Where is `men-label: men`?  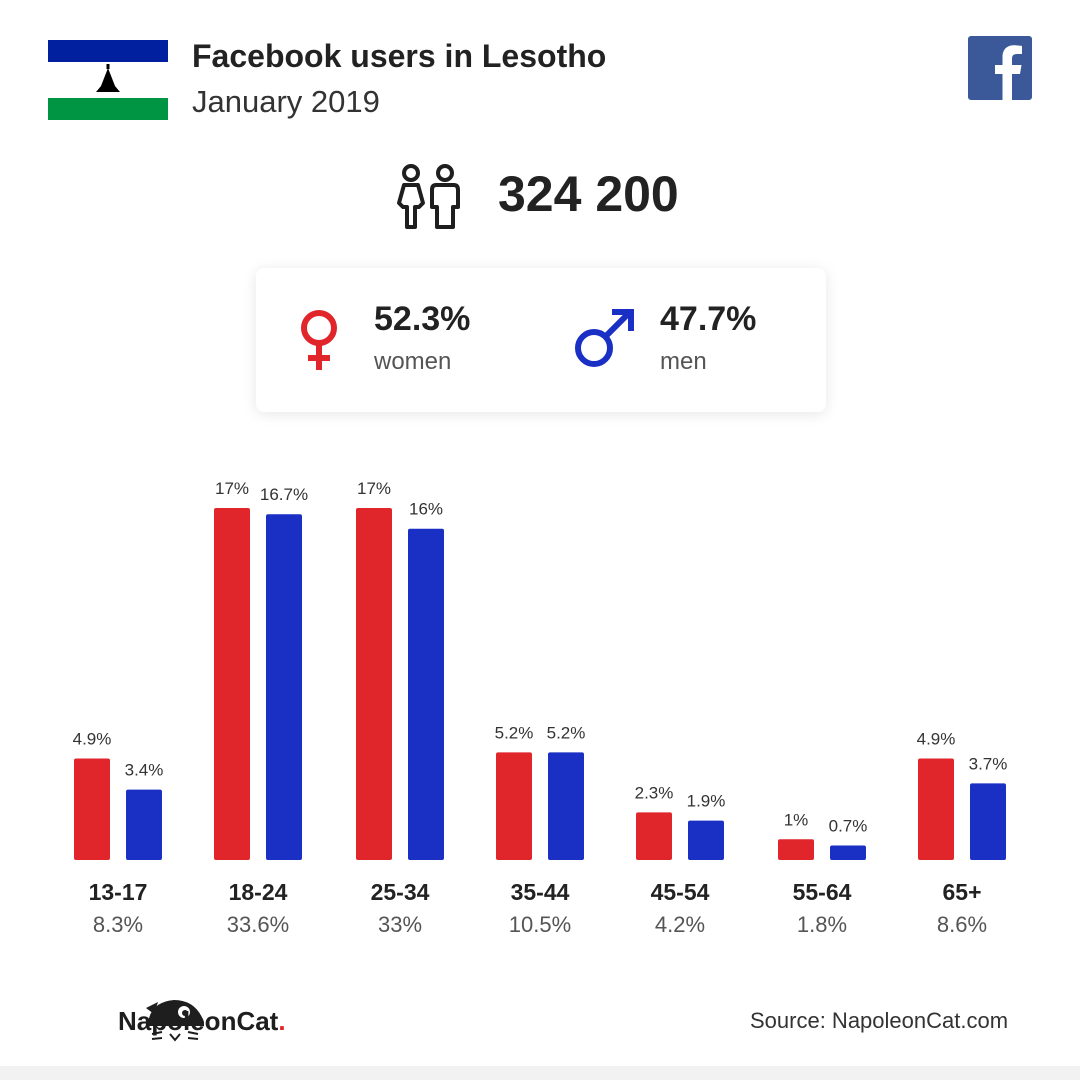 men-label: men is located at coordinates (683, 361).